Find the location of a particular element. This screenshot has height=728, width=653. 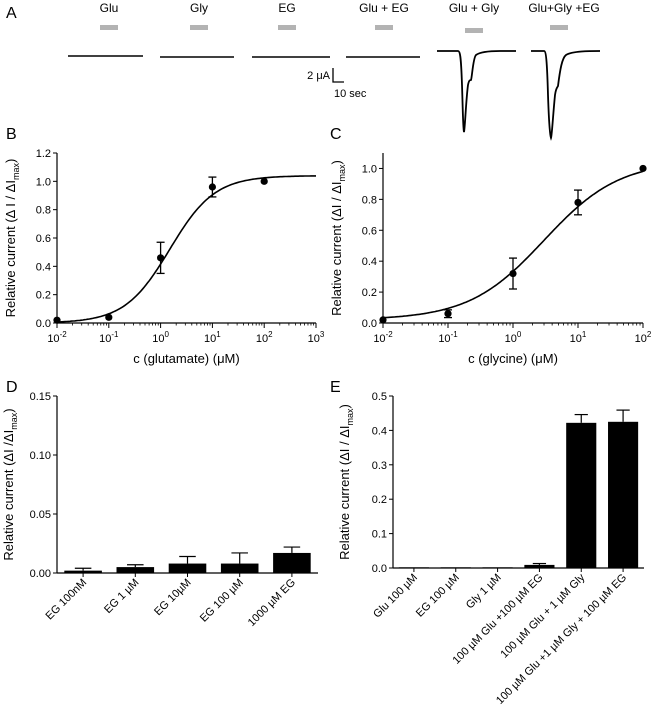

stimulus-label-glu-eg: Glu + EG is located at coordinates (384, 8).